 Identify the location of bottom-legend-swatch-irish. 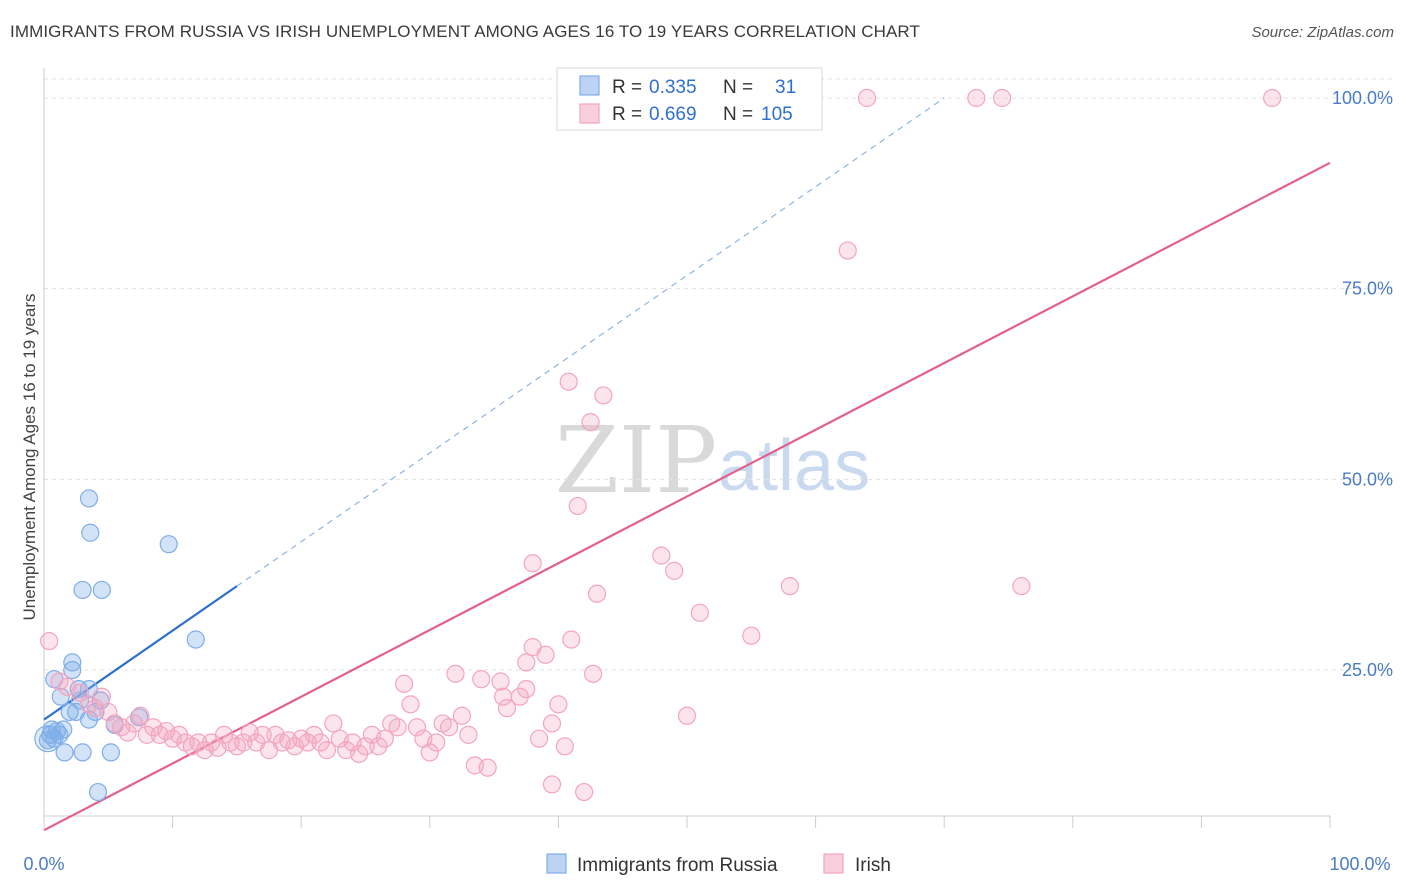
(833, 863).